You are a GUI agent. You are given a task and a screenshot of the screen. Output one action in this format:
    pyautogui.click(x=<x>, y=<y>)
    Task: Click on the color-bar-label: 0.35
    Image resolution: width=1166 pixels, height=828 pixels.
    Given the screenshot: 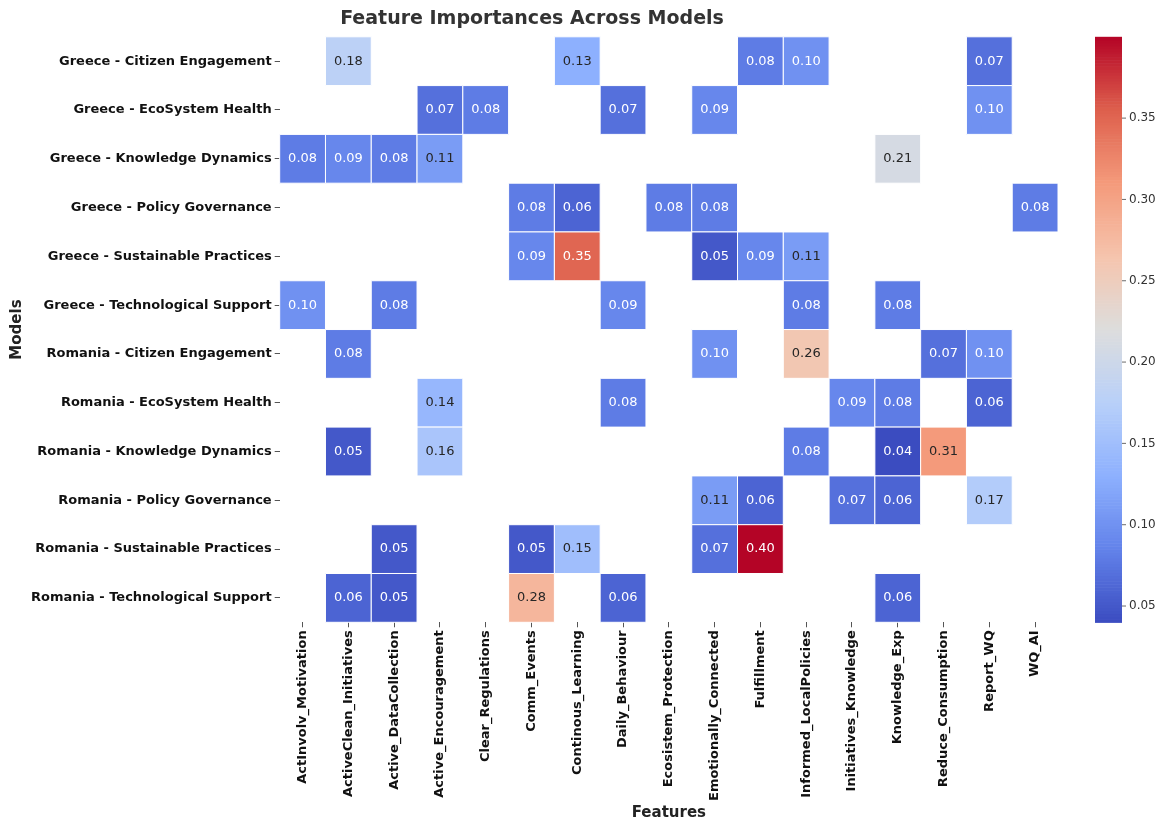 What is the action you would take?
    pyautogui.click(x=1142, y=117)
    